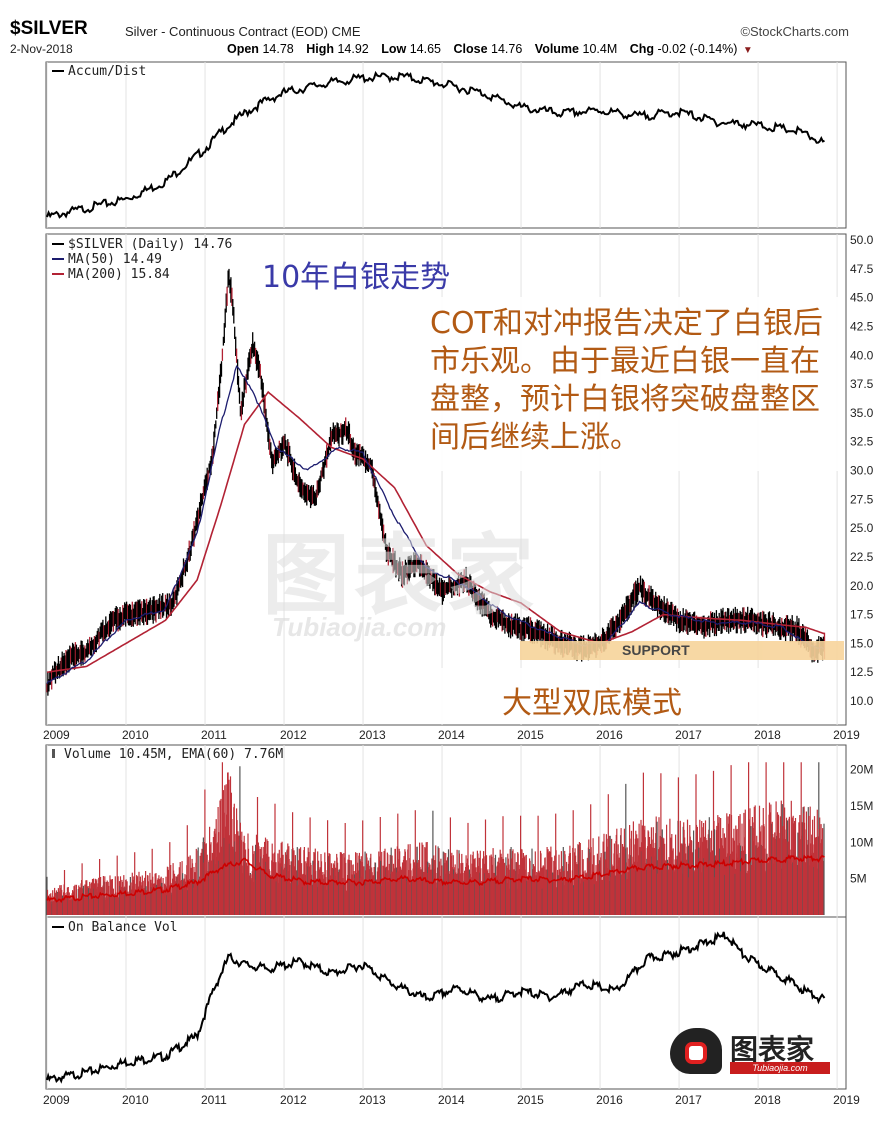  Describe the element at coordinates (862, 269) in the screenshot. I see `price-tick-label: 47.5` at that location.